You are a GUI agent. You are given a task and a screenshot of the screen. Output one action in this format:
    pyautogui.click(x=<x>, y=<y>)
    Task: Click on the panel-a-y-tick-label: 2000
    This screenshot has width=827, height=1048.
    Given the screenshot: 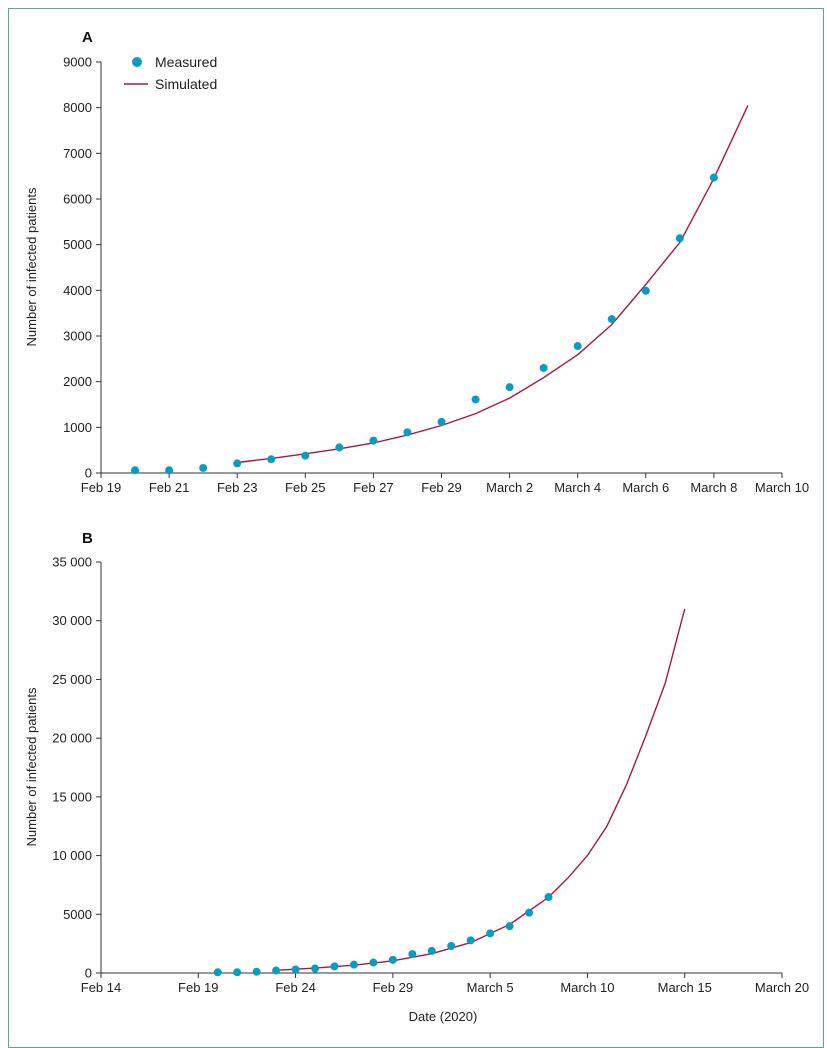 What is the action you would take?
    pyautogui.click(x=77, y=381)
    